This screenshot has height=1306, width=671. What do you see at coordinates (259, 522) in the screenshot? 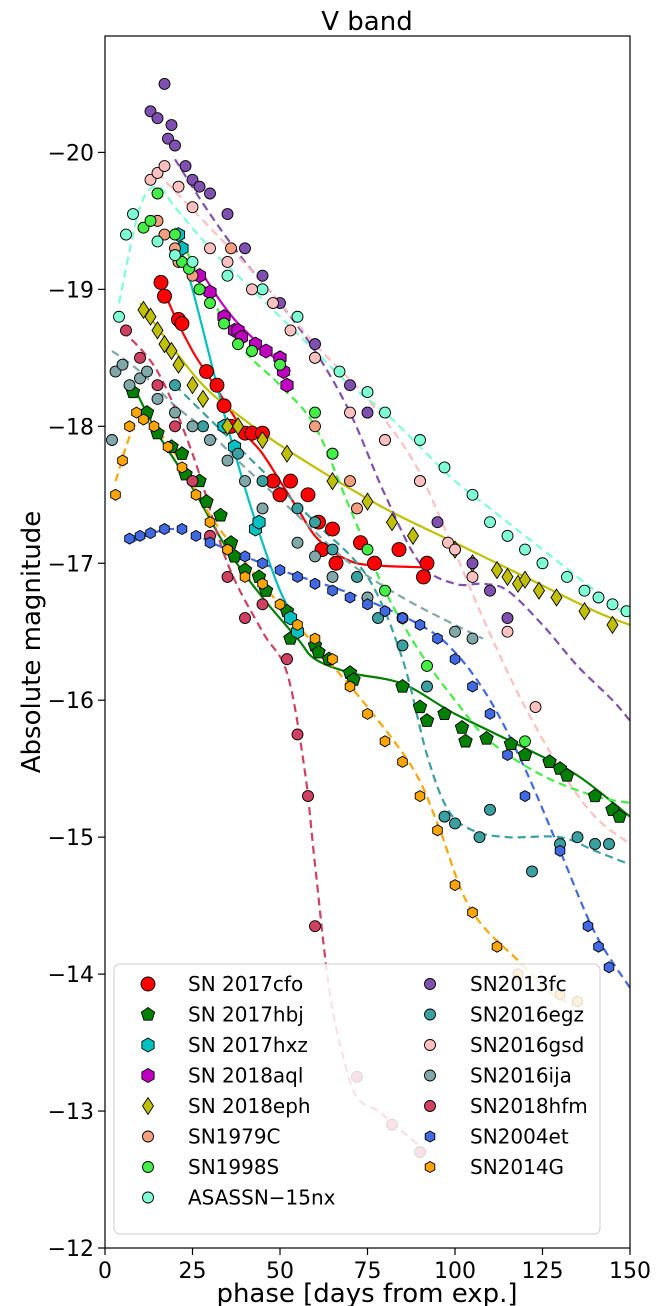
I see `sn-2017hxz-point` at bounding box center [259, 522].